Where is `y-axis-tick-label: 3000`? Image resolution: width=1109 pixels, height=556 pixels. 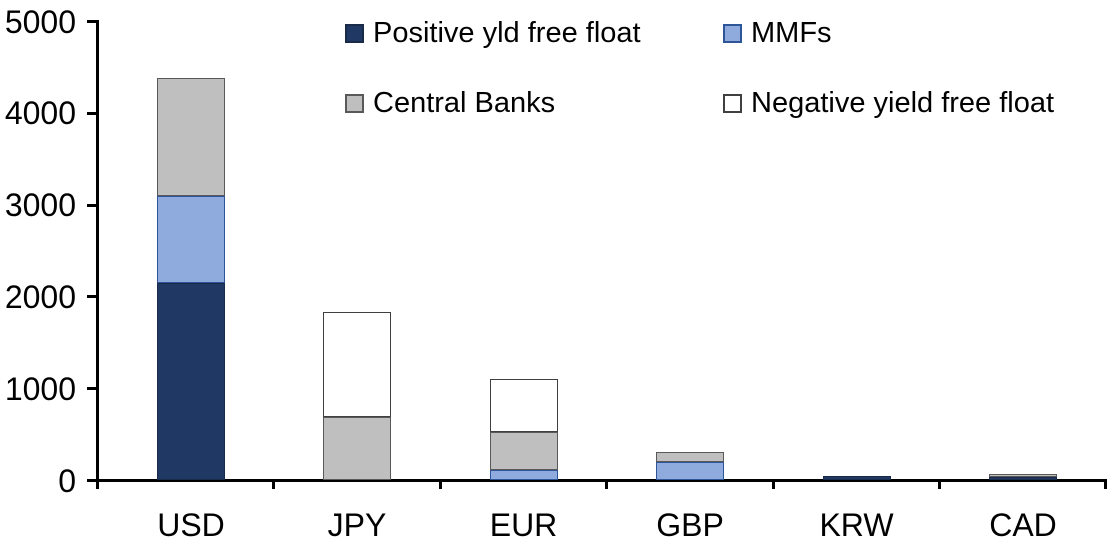
y-axis-tick-label: 3000 is located at coordinates (40, 205).